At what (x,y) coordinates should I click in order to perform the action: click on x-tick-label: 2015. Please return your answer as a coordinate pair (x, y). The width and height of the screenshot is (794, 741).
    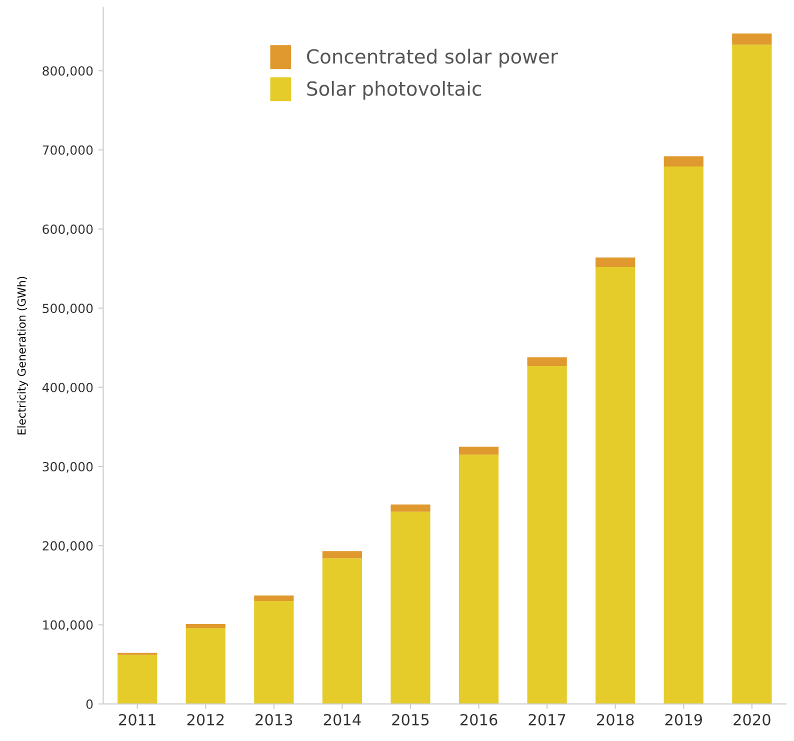
    Looking at the image, I should click on (410, 720).